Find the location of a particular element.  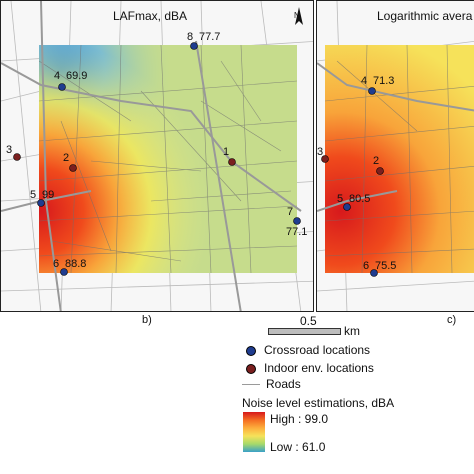

point-value-6-c: 75.5 is located at coordinates (385, 266).